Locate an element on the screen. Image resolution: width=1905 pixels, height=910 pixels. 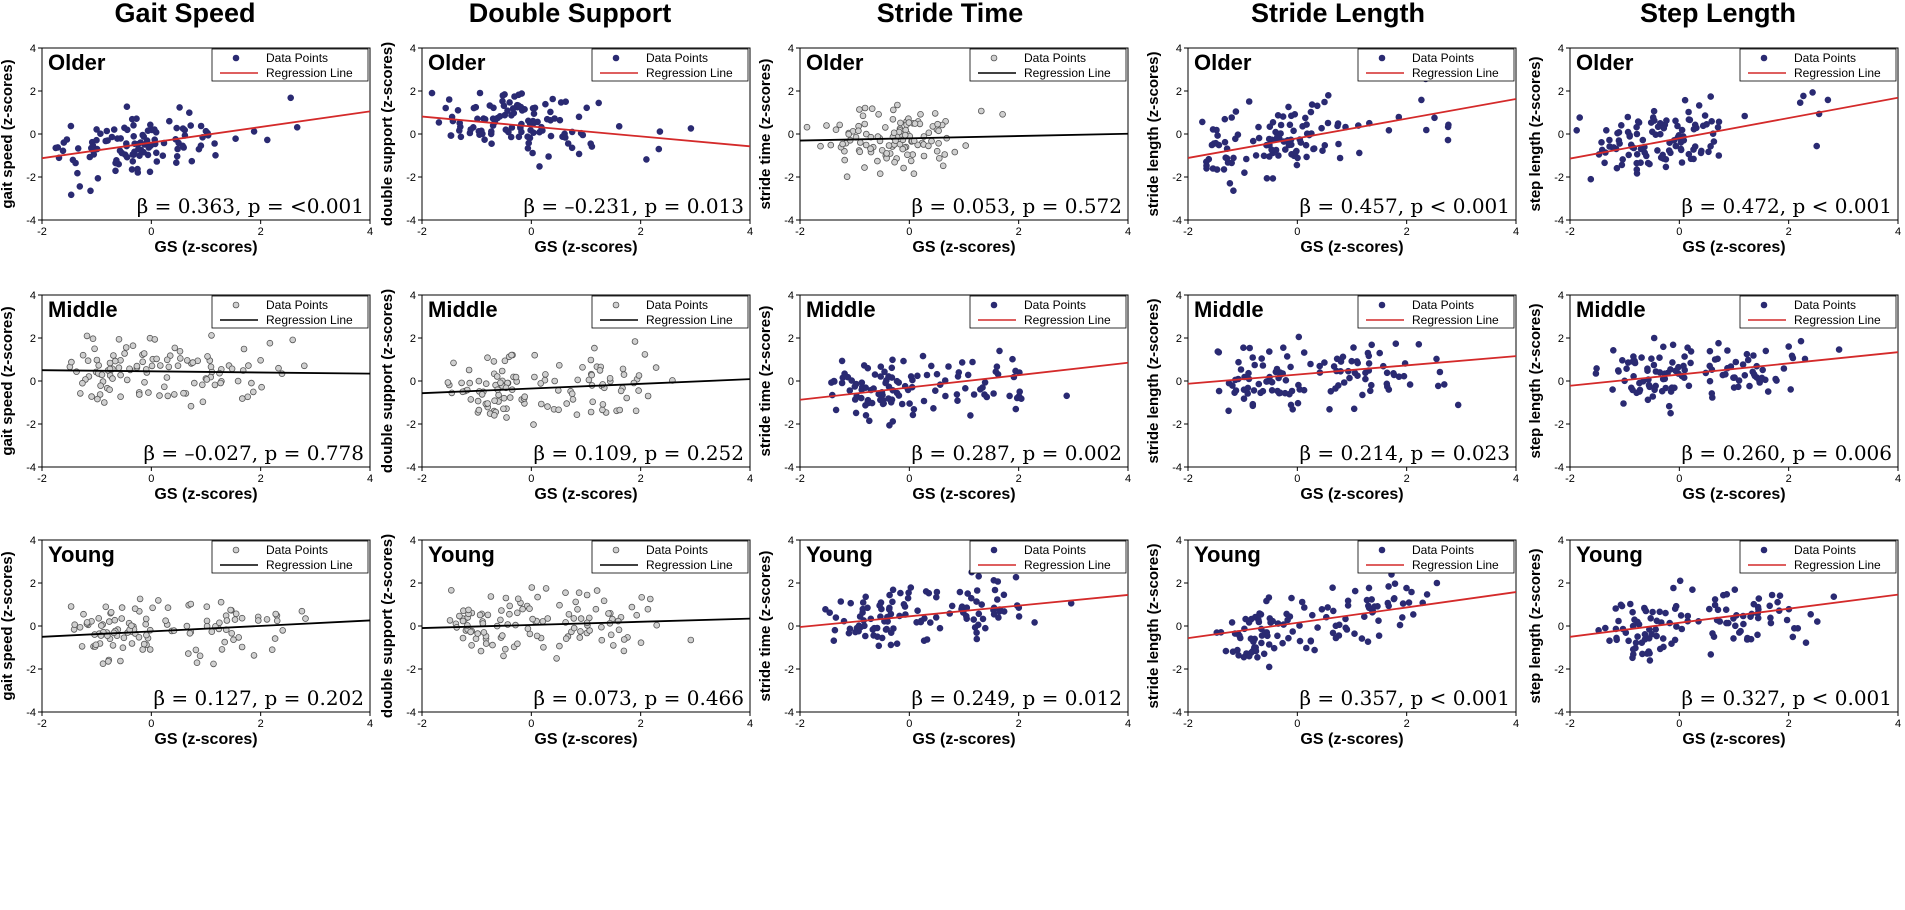
data-layer is located at coordinates (206, 146).